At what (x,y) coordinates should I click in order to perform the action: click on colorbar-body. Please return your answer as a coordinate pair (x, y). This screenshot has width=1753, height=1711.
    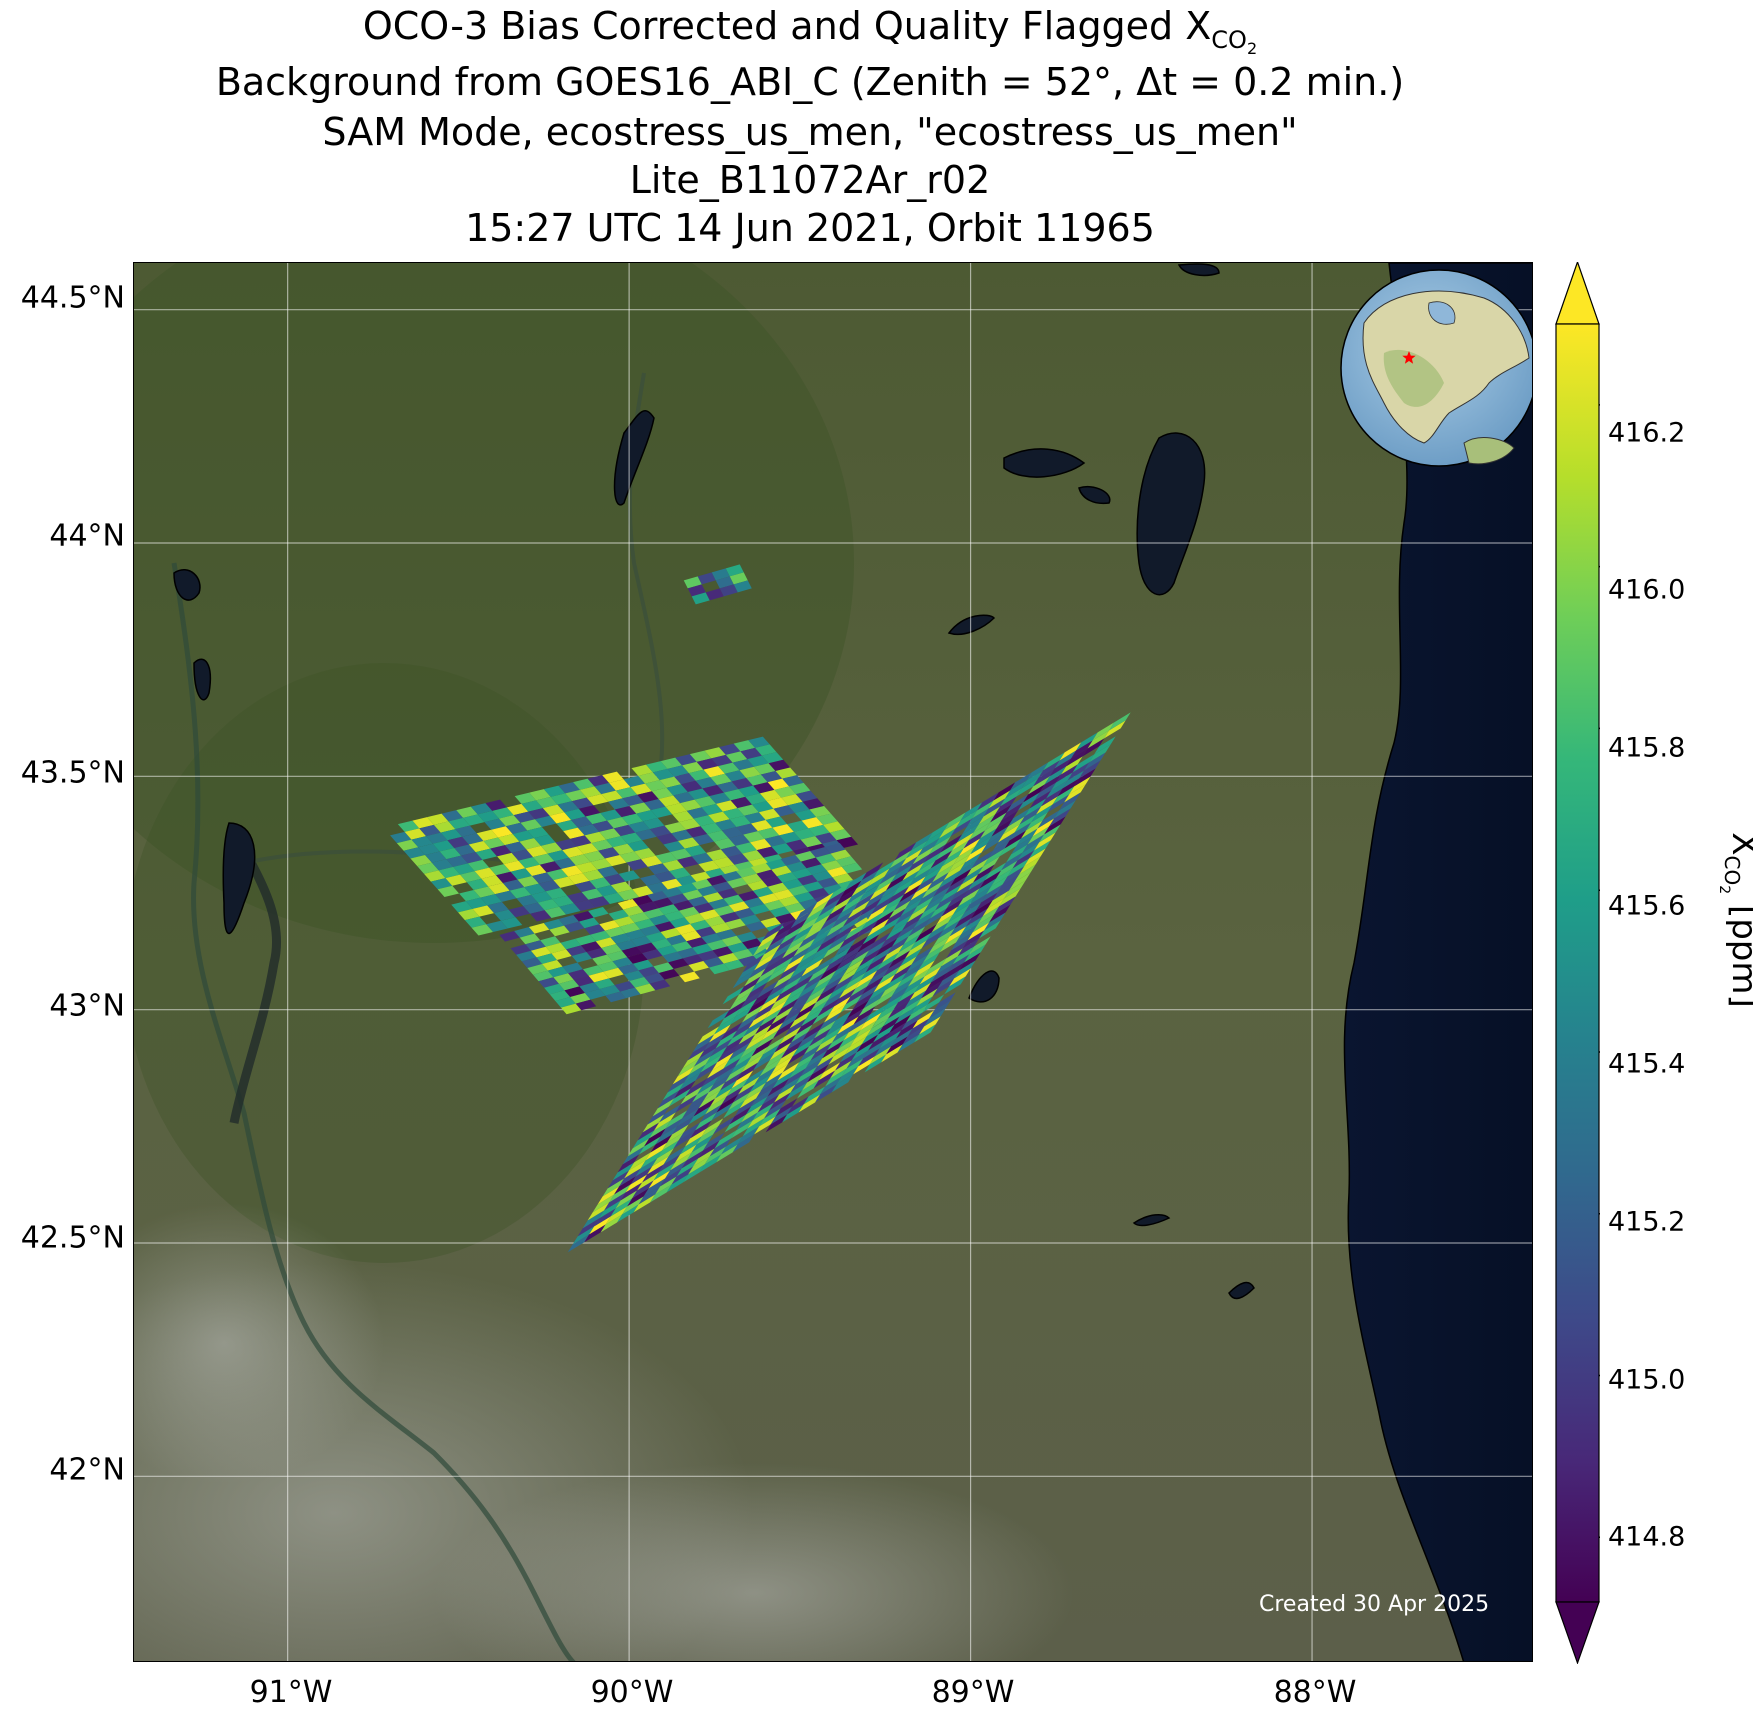
    Looking at the image, I should click on (1577, 963).